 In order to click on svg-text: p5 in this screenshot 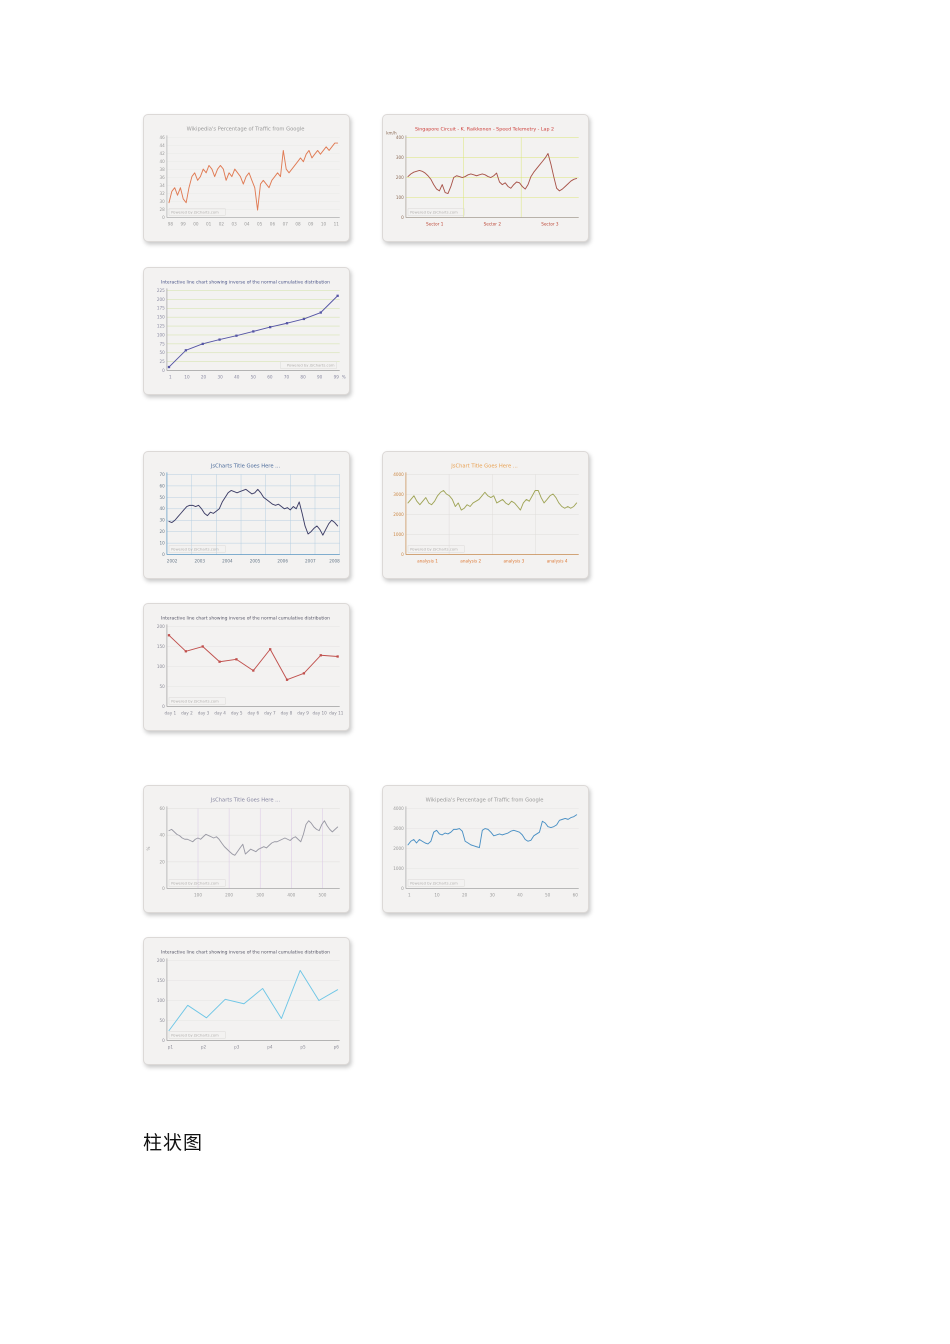, I will do `click(303, 1046)`.